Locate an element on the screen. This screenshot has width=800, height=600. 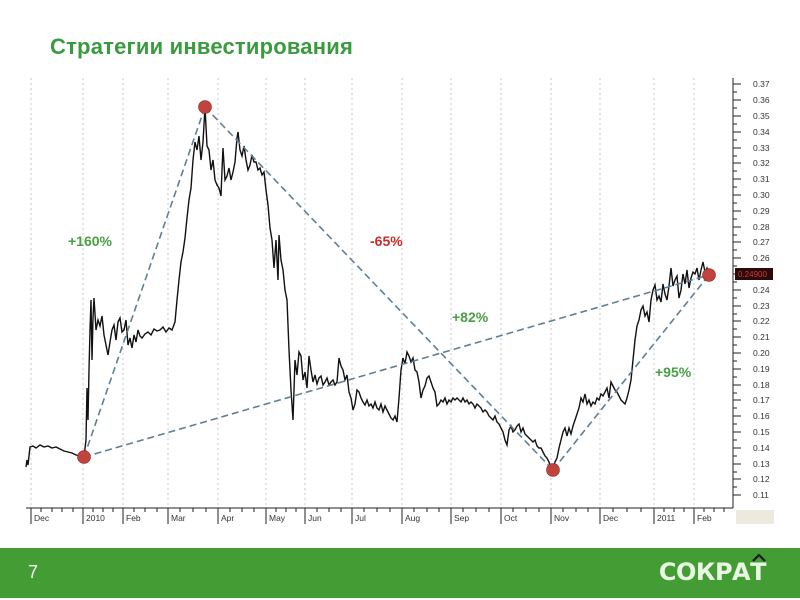
x-axis-ticks is located at coordinates (377, 516).